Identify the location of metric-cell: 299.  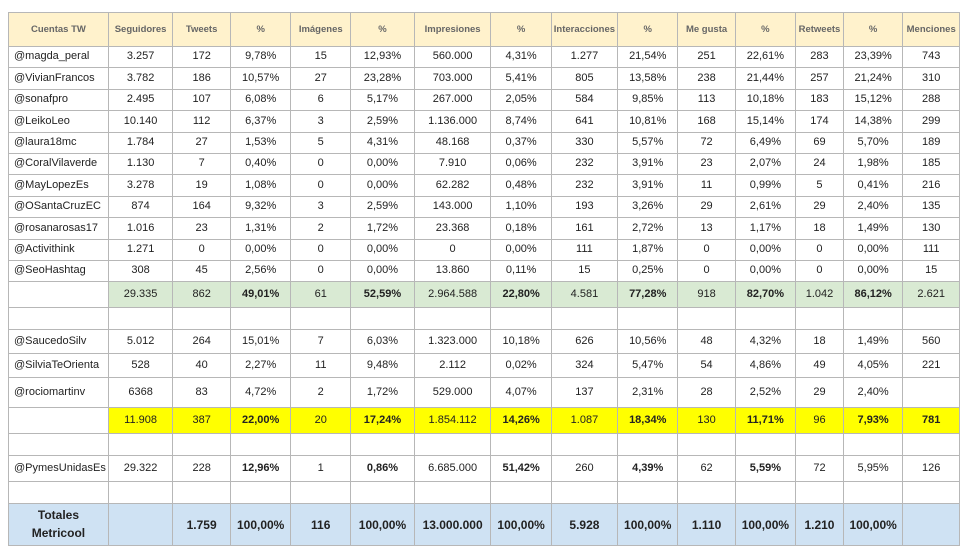
(931, 121).